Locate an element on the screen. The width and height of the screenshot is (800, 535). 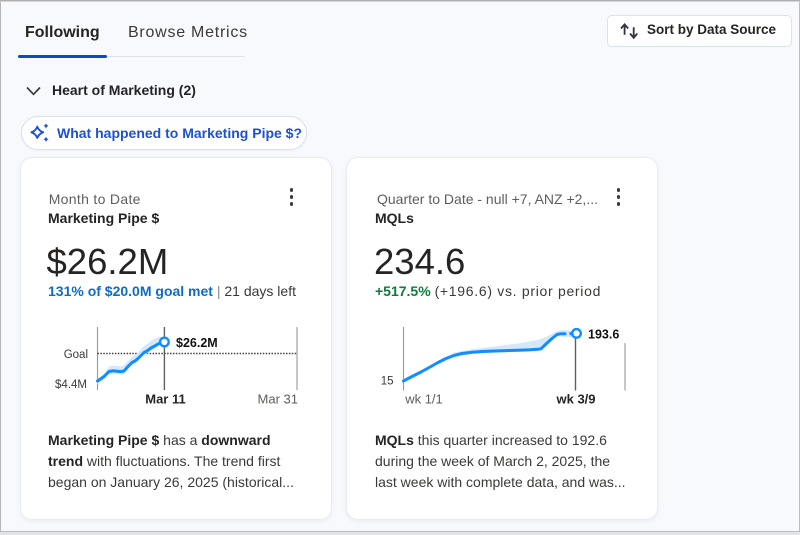
svg-text: $4.4M is located at coordinates (71, 385).